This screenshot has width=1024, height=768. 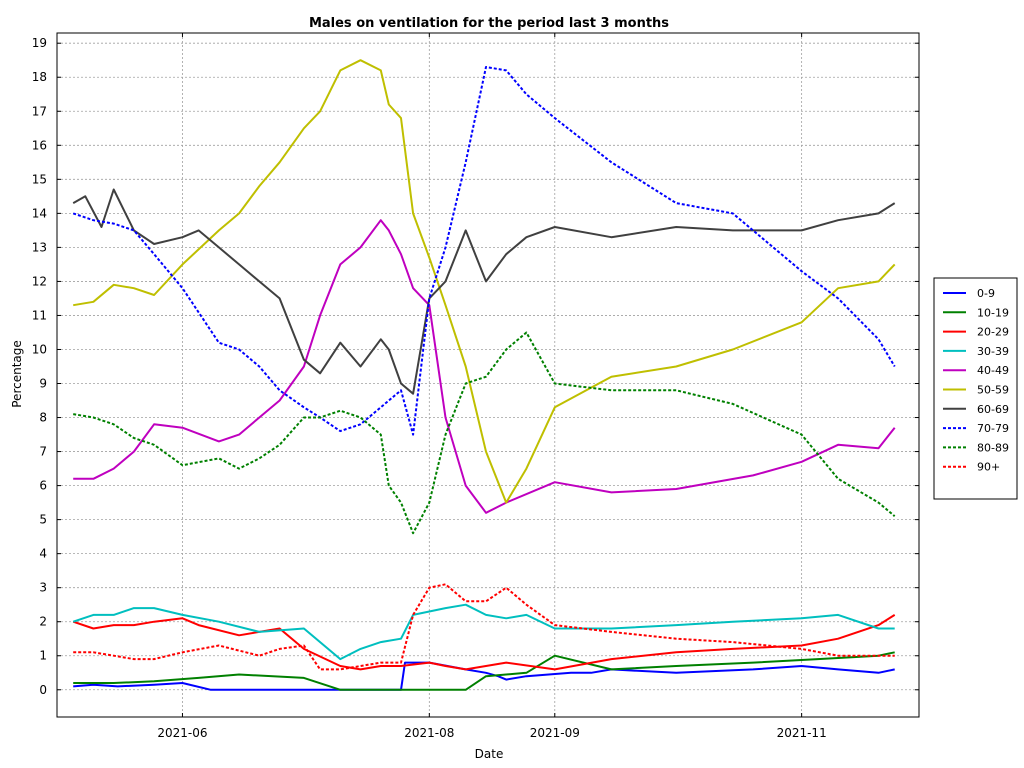 I want to click on legend-label-0-9: 0-9, so click(x=986, y=293).